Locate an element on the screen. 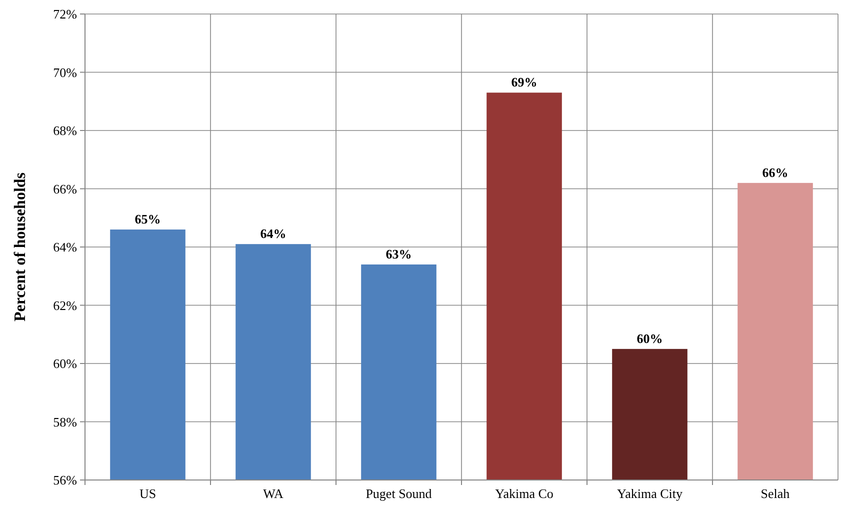 This screenshot has width=848, height=507. y-axis-title: Percent of households is located at coordinates (20, 247).